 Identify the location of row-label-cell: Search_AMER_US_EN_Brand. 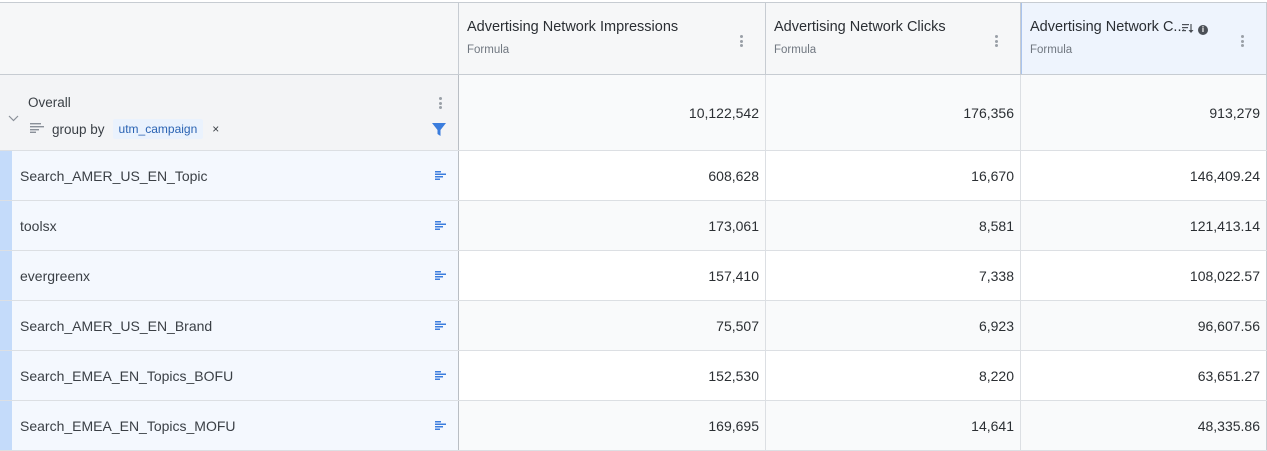
(229, 325).